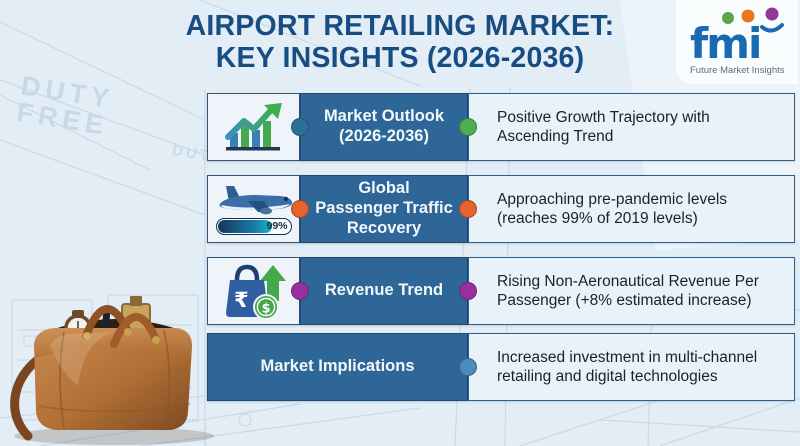 This screenshot has width=800, height=446. I want to click on insight-title: Revenue Trend, so click(384, 291).